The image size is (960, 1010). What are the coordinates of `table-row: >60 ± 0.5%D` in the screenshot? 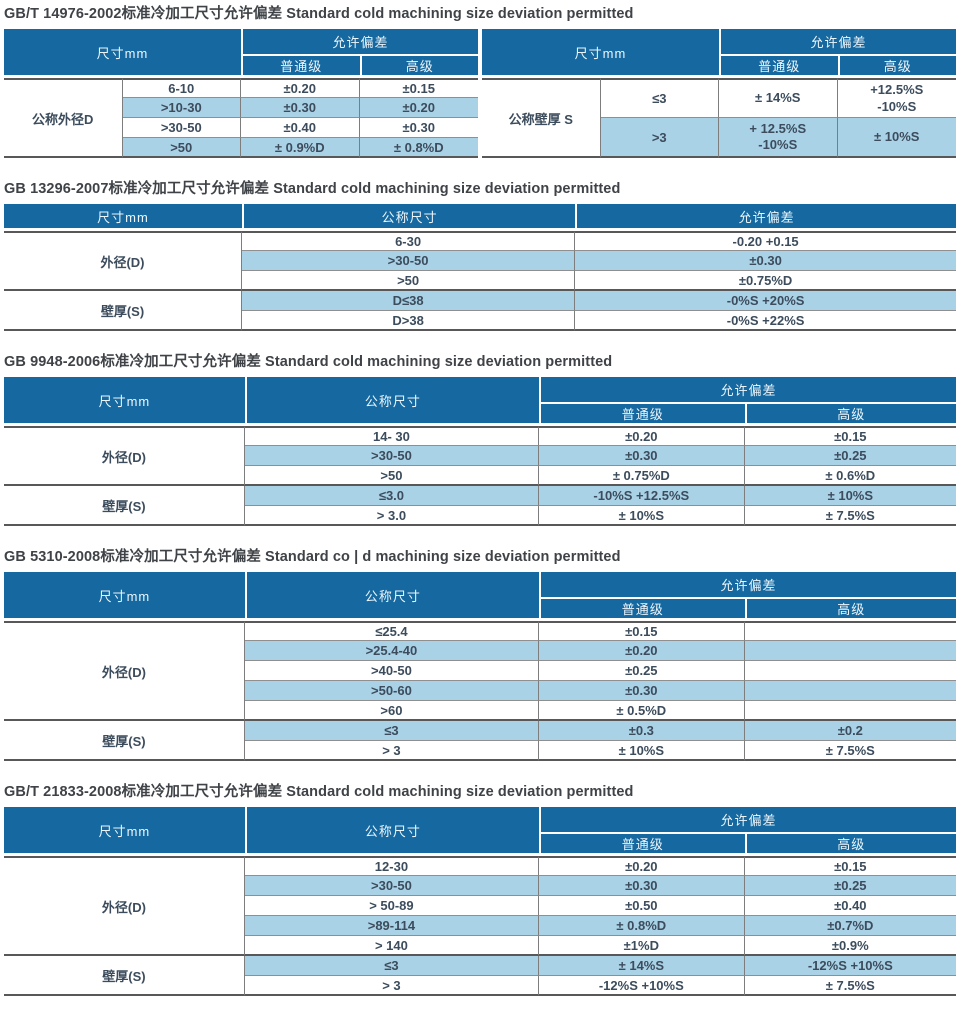 It's located at (480, 711).